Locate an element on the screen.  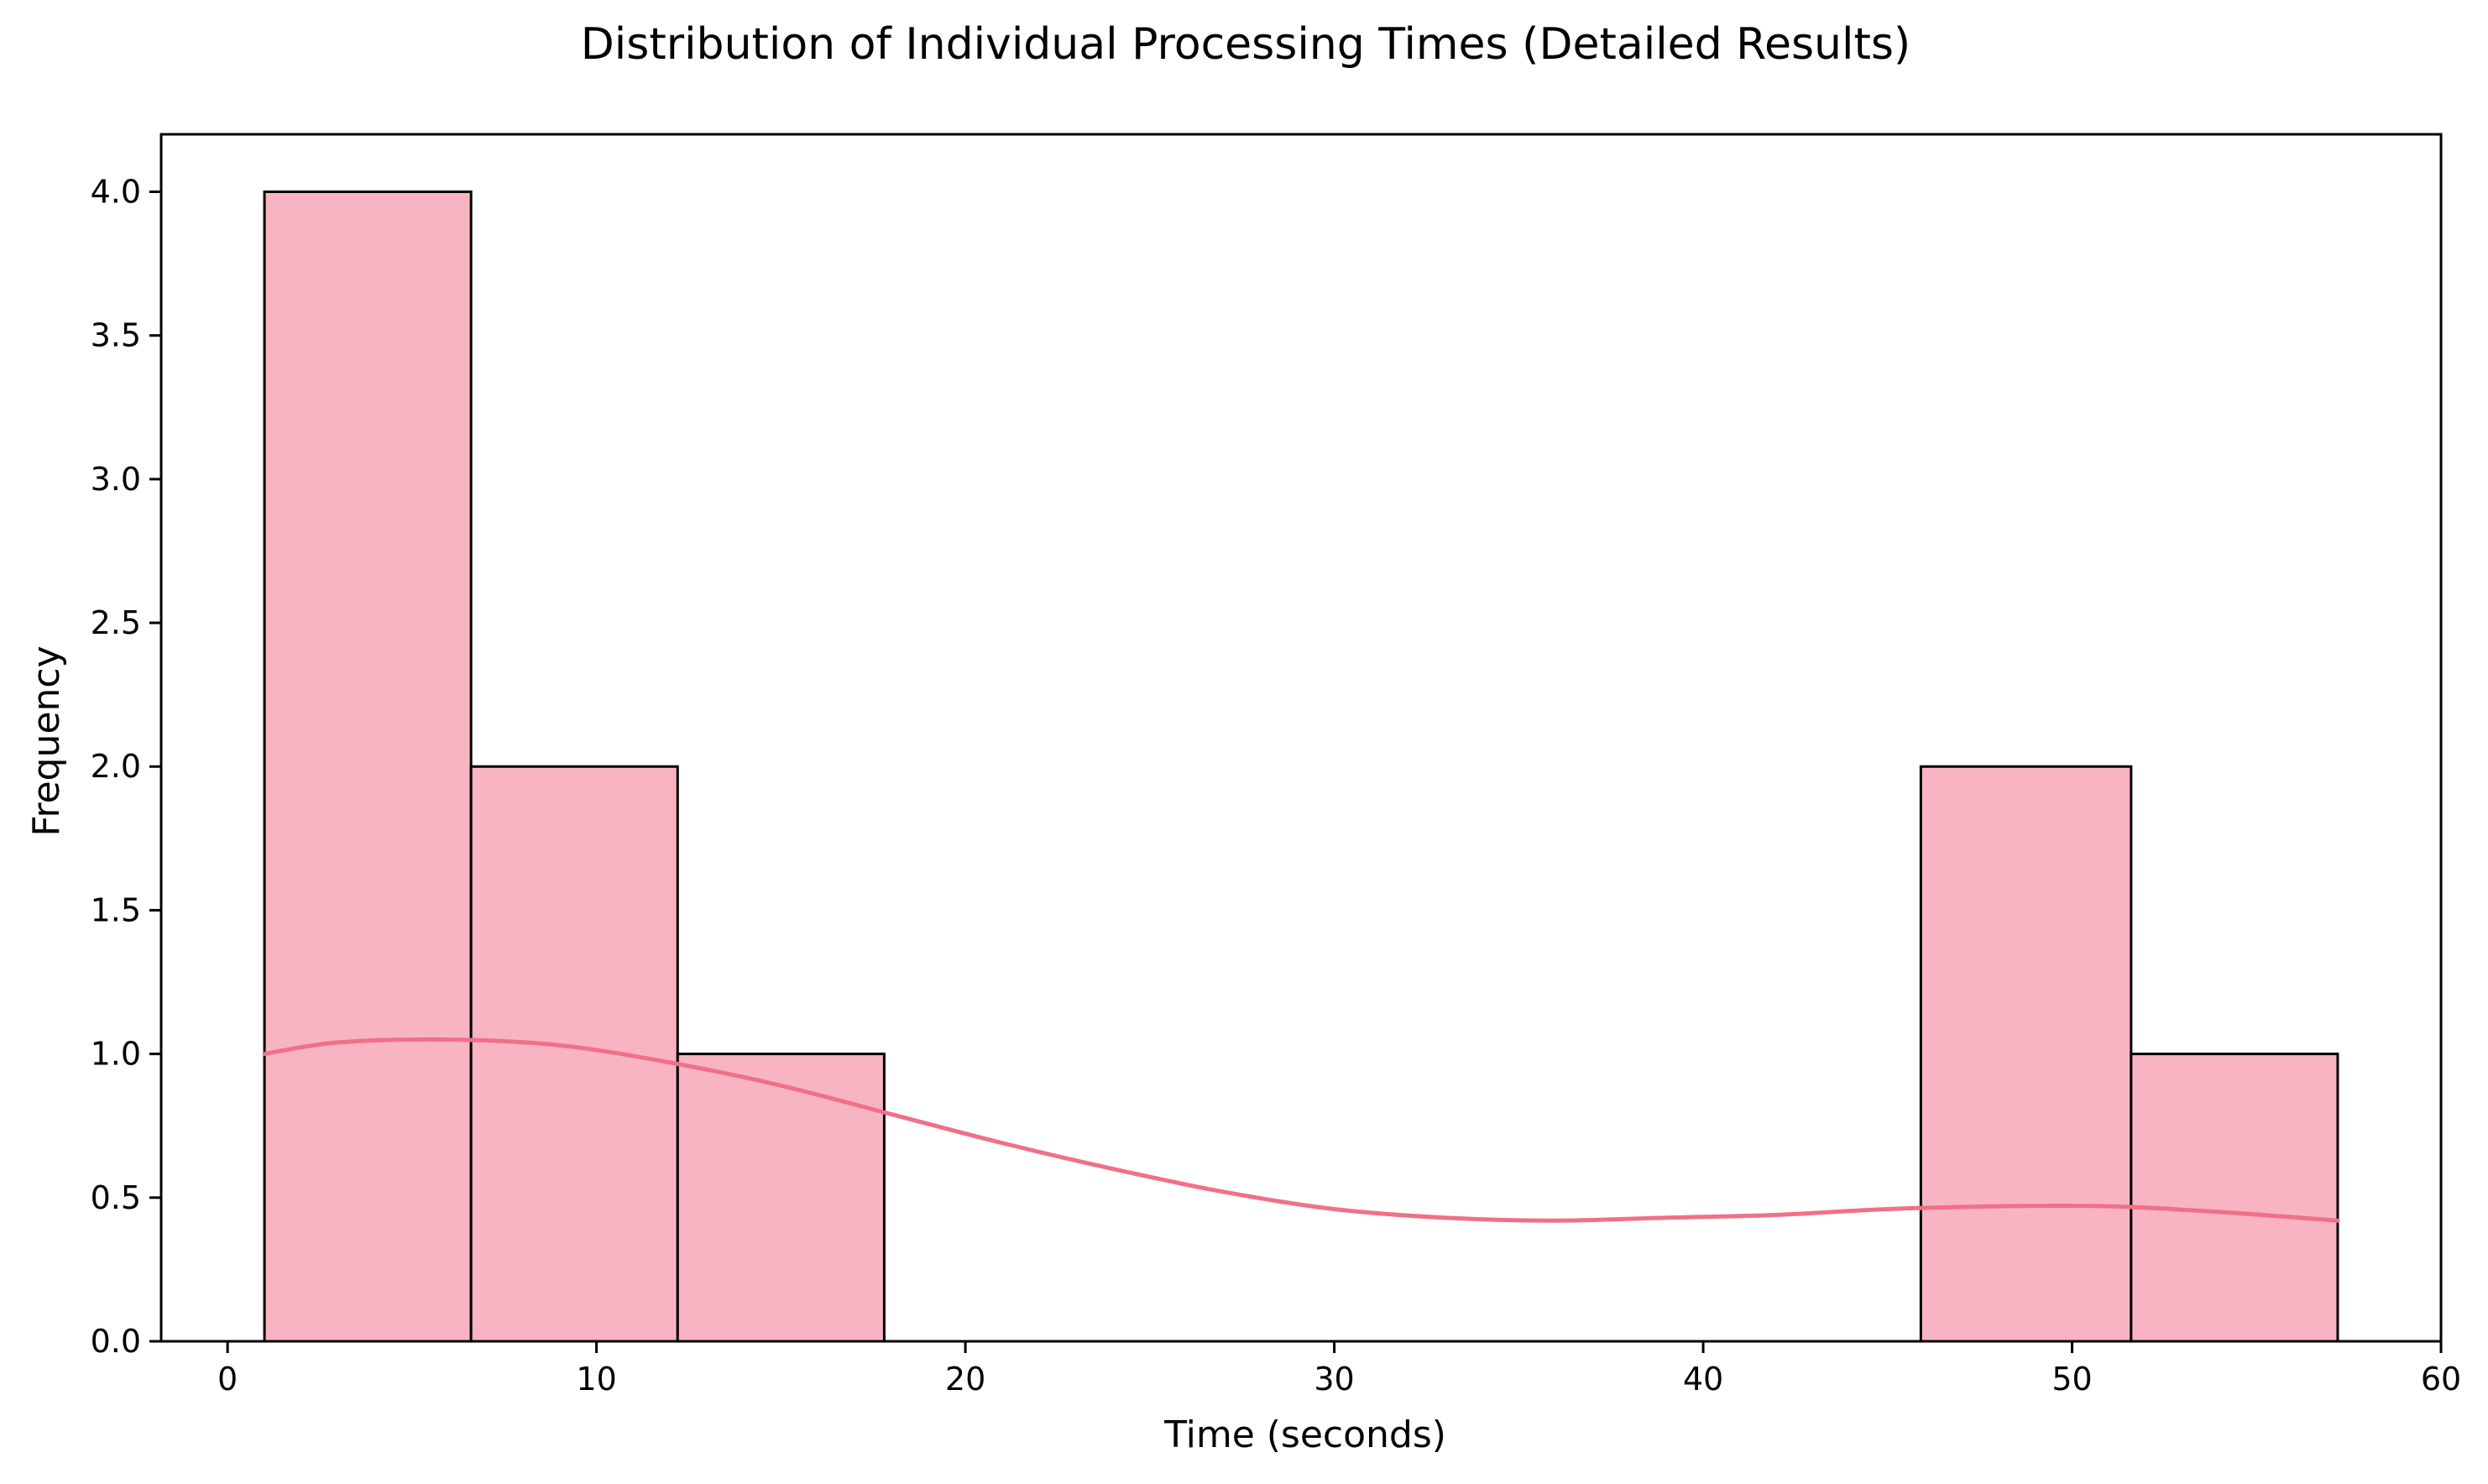
kde-curve is located at coordinates (1301, 1130).